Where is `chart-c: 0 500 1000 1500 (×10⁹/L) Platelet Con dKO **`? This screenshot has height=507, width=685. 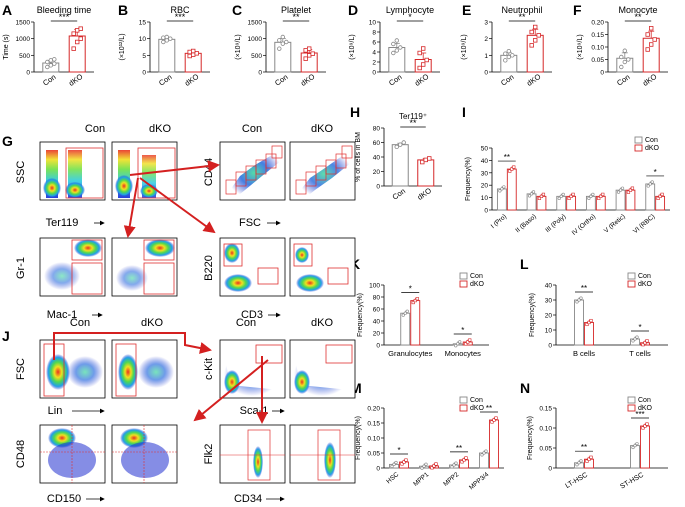 chart-c: 0 500 1000 1500 (×10⁹/L) Platelet Con dKO ** is located at coordinates (280, 46).